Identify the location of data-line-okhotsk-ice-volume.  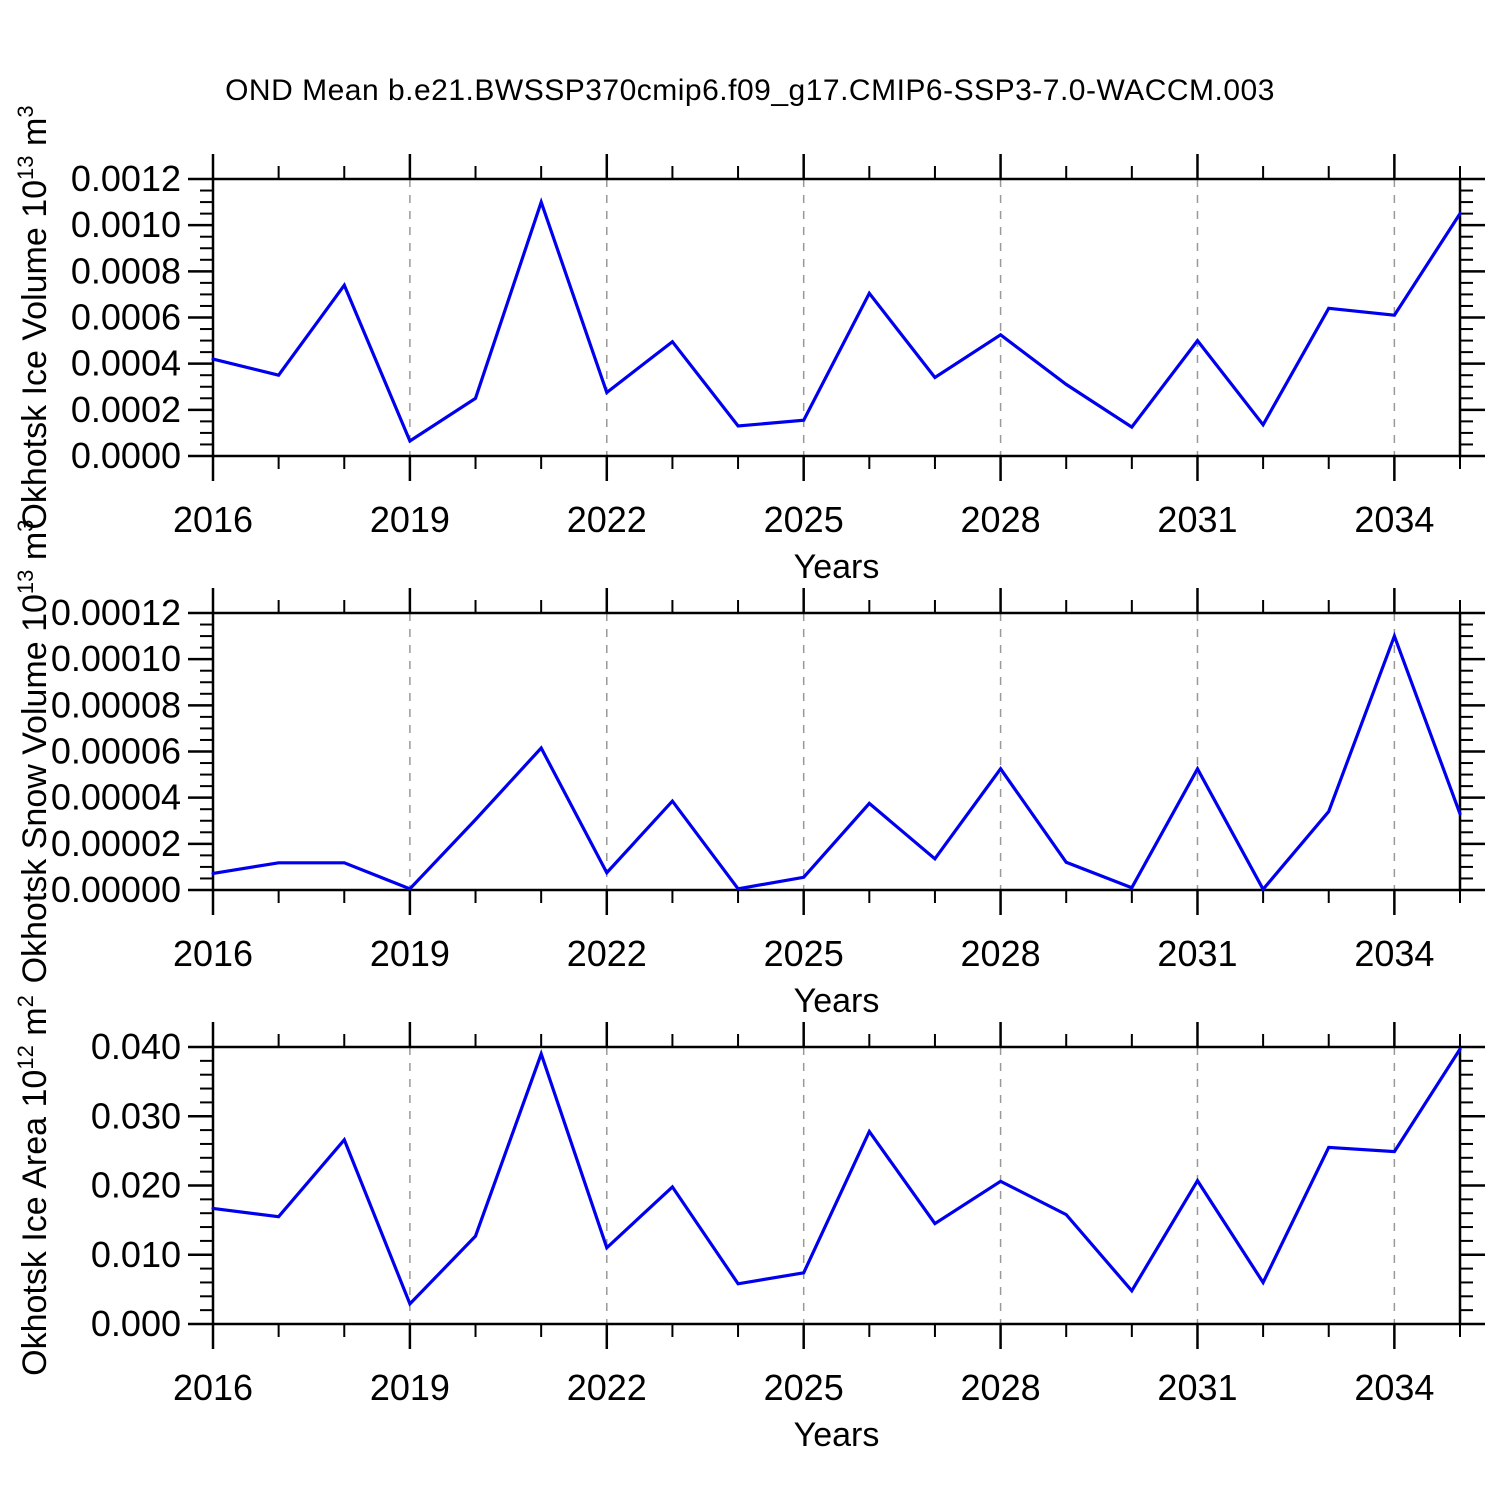
(836, 320).